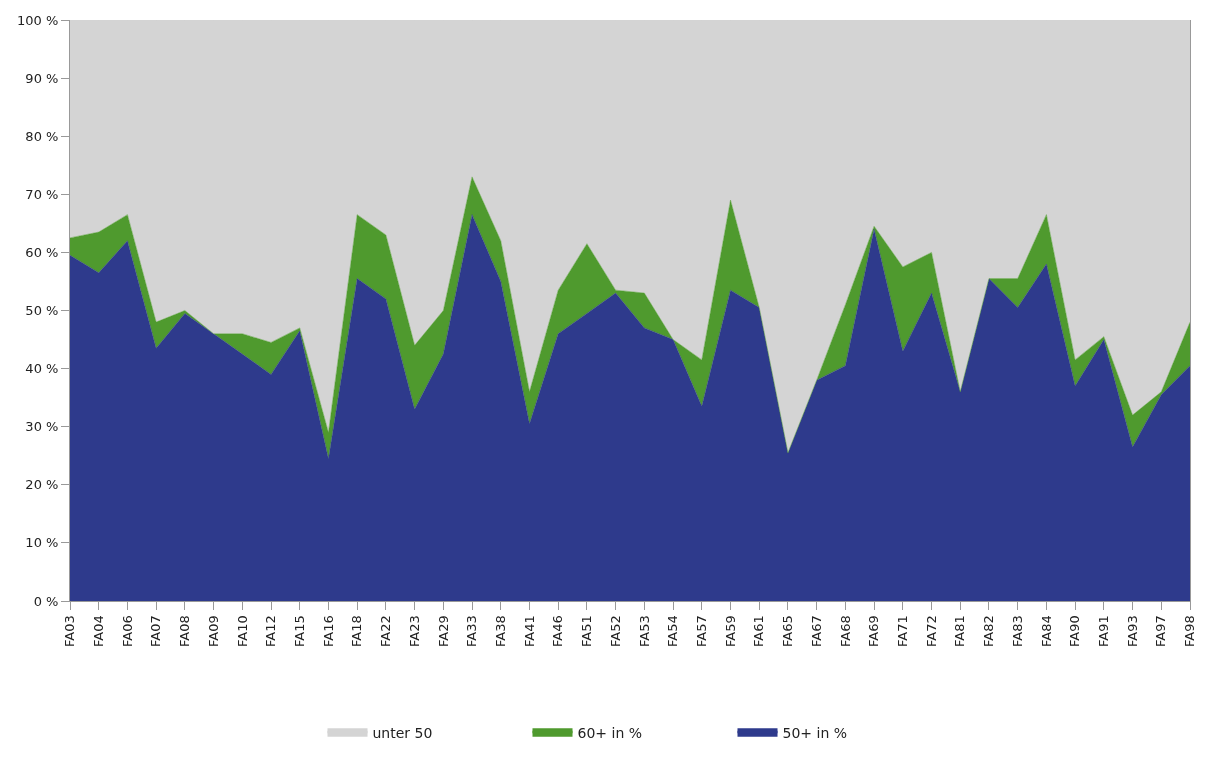  What do you see at coordinates (759, 631) in the screenshot?
I see `x-tick-label: FA61` at bounding box center [759, 631].